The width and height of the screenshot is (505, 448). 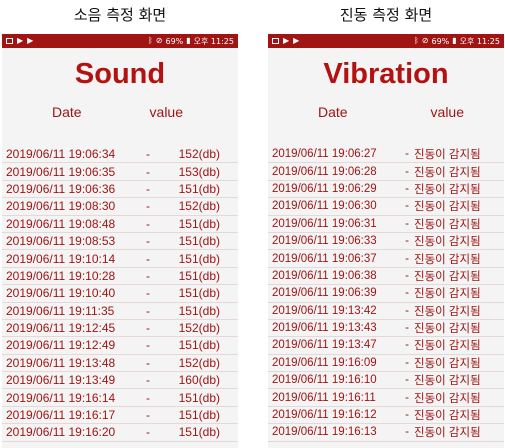 I want to click on list-item: 2019/06/11 19:06:30 - 진동이 감지됨, so click(x=386, y=207).